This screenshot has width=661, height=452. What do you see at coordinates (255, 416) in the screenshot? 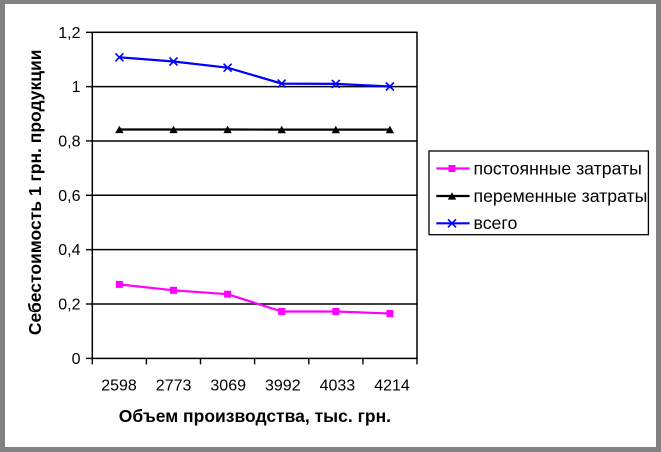
I see `svg-text: Объем производства, тыс. грн.` at bounding box center [255, 416].